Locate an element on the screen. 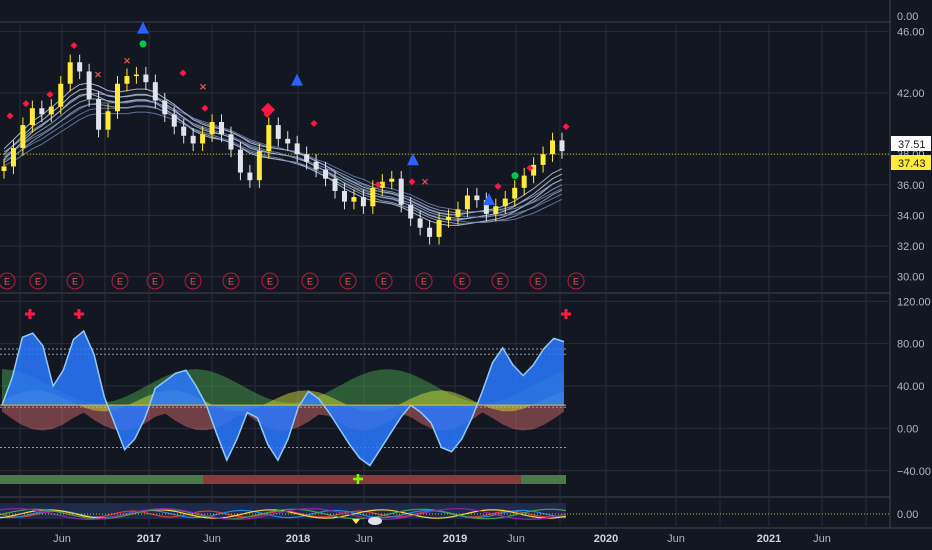  osc-tick-label: 40.00 is located at coordinates (911, 387).